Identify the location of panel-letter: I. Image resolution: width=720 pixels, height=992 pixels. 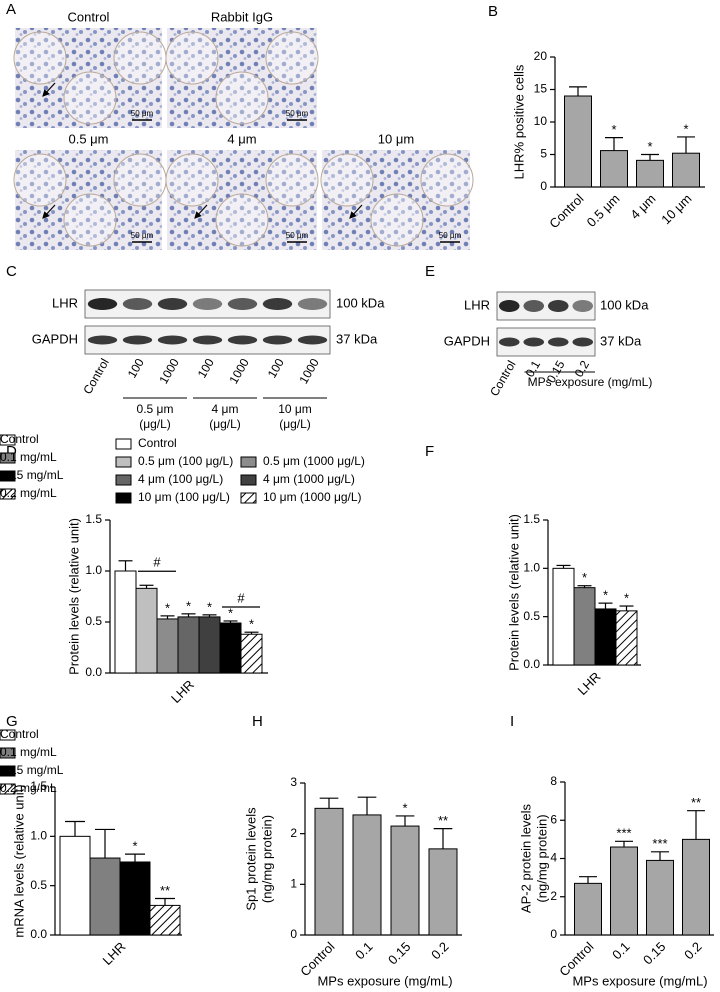
(512, 721).